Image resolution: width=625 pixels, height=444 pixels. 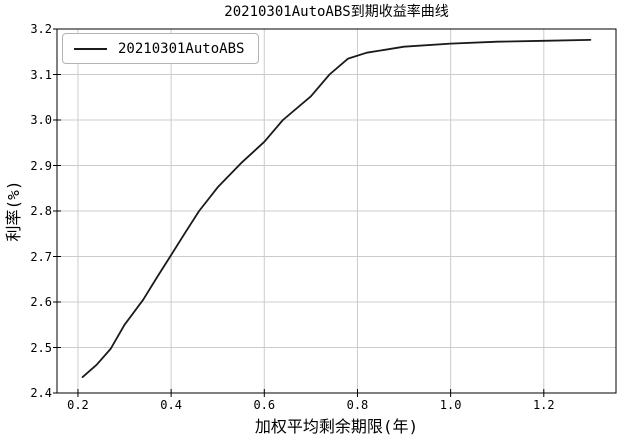 What do you see at coordinates (41, 211) in the screenshot?
I see `y-tick-label: 2.8` at bounding box center [41, 211].